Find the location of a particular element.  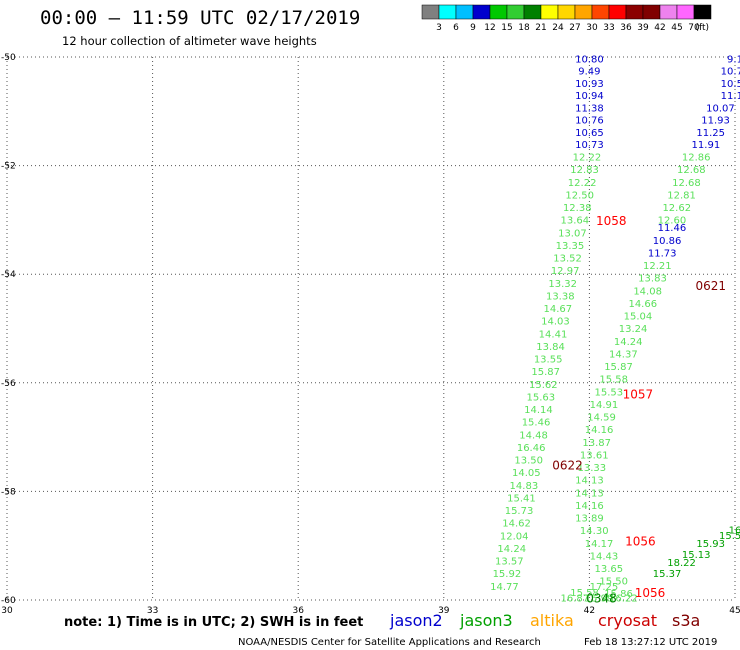

data-point-label: 10.73 is located at coordinates (589, 145).